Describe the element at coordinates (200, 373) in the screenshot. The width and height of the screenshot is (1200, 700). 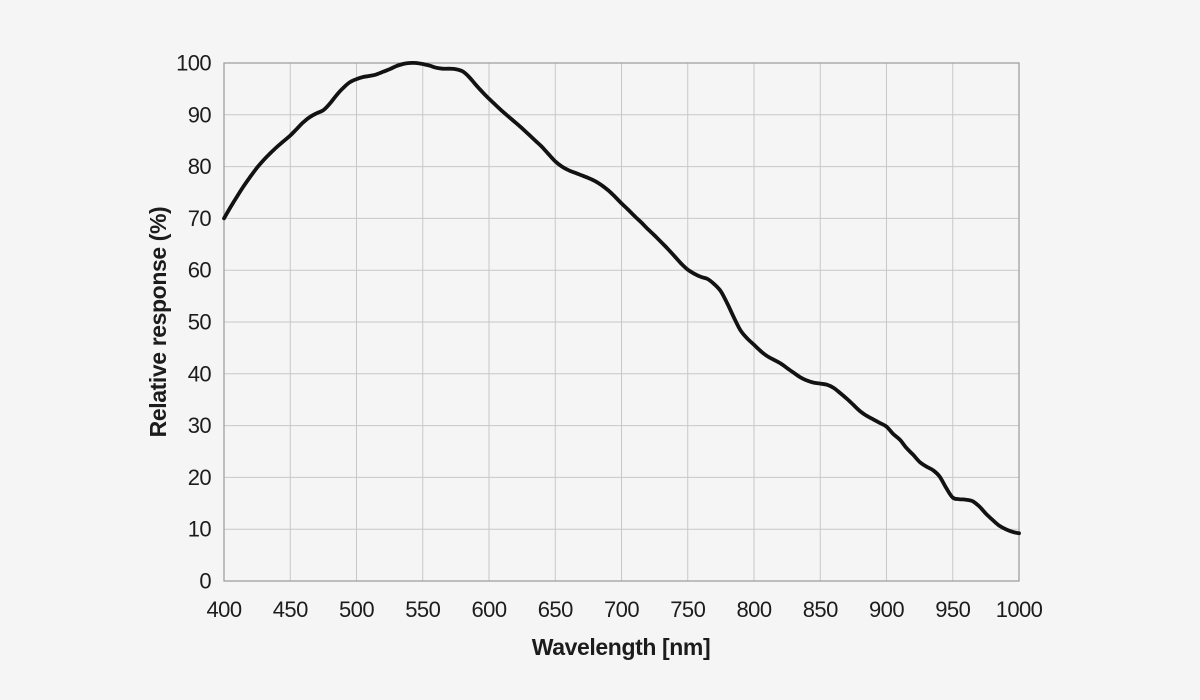
I see `y-tick-label: 40` at that location.